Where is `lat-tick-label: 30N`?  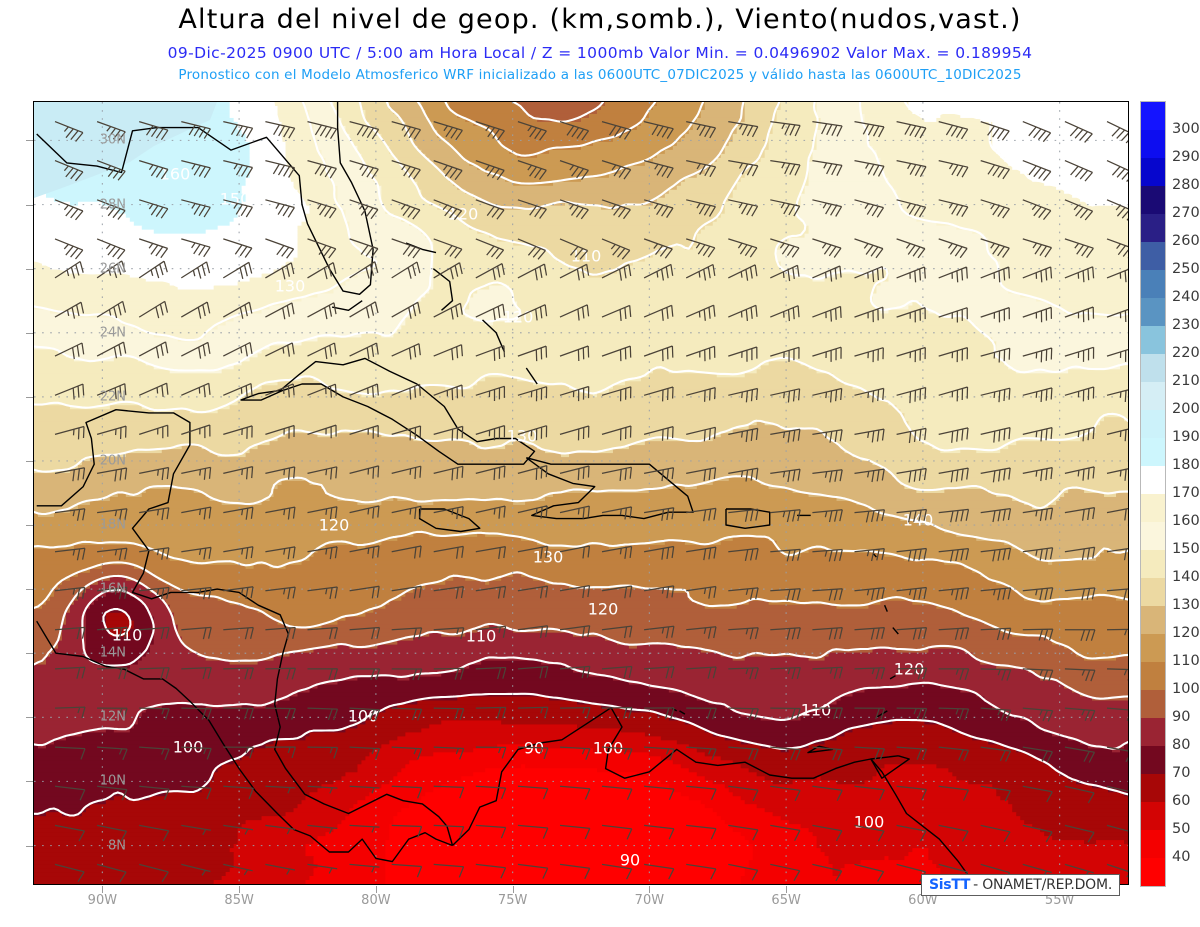 lat-tick-label: 30N is located at coordinates (112, 140).